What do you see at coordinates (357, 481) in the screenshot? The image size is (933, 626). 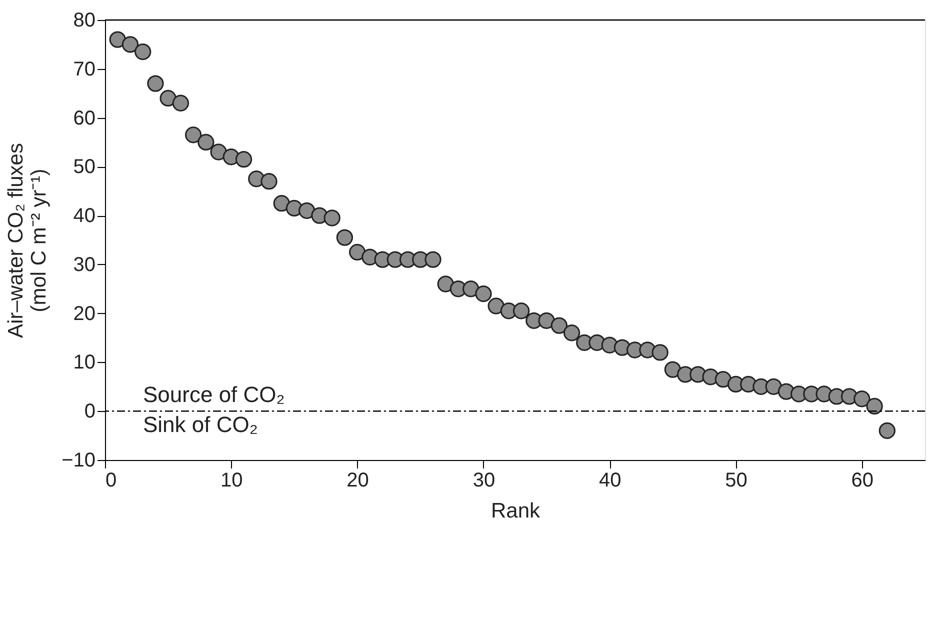 I see `x-tick-label: 20` at bounding box center [357, 481].